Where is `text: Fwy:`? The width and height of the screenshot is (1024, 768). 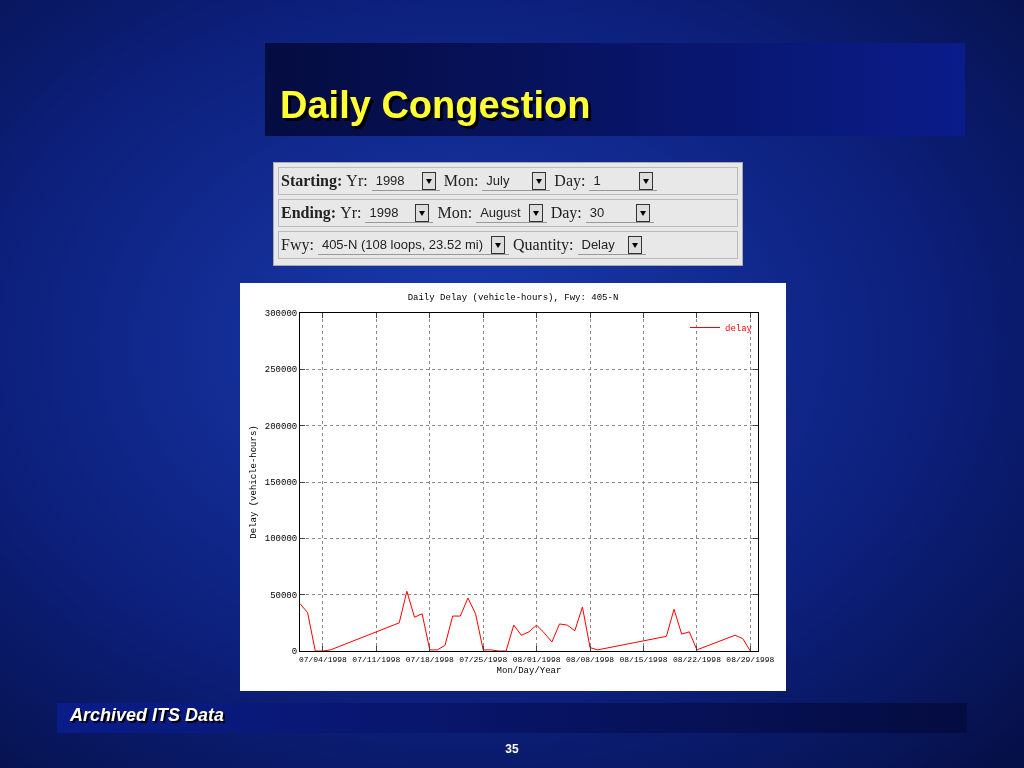 text: Fwy: is located at coordinates (297, 245).